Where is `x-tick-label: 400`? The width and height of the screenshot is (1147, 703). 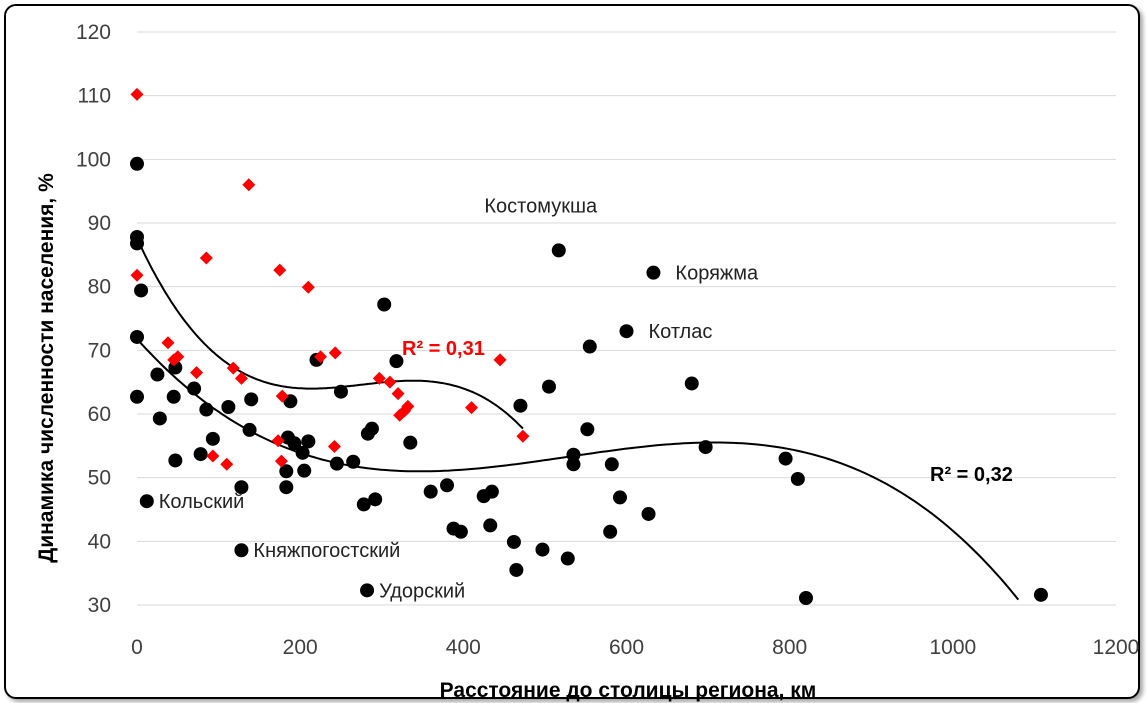 x-tick-label: 400 is located at coordinates (463, 647).